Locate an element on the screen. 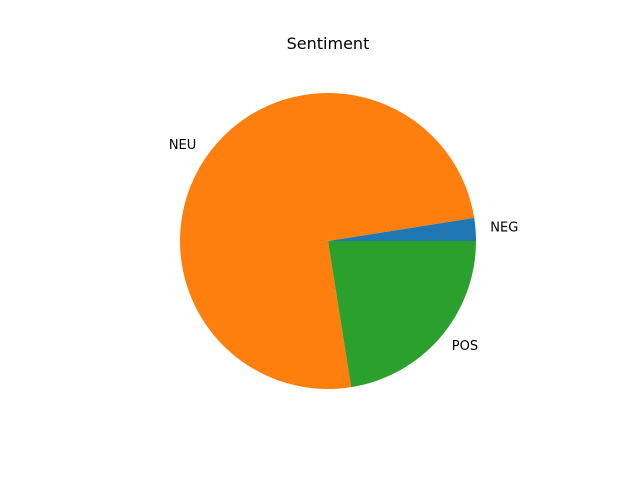 The image size is (640, 480). chart-title: Sentiment is located at coordinates (328, 43).